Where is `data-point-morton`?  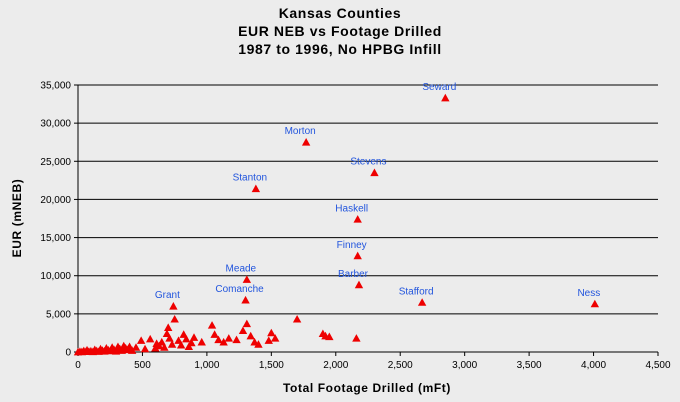
data-point-morton is located at coordinates (306, 142).